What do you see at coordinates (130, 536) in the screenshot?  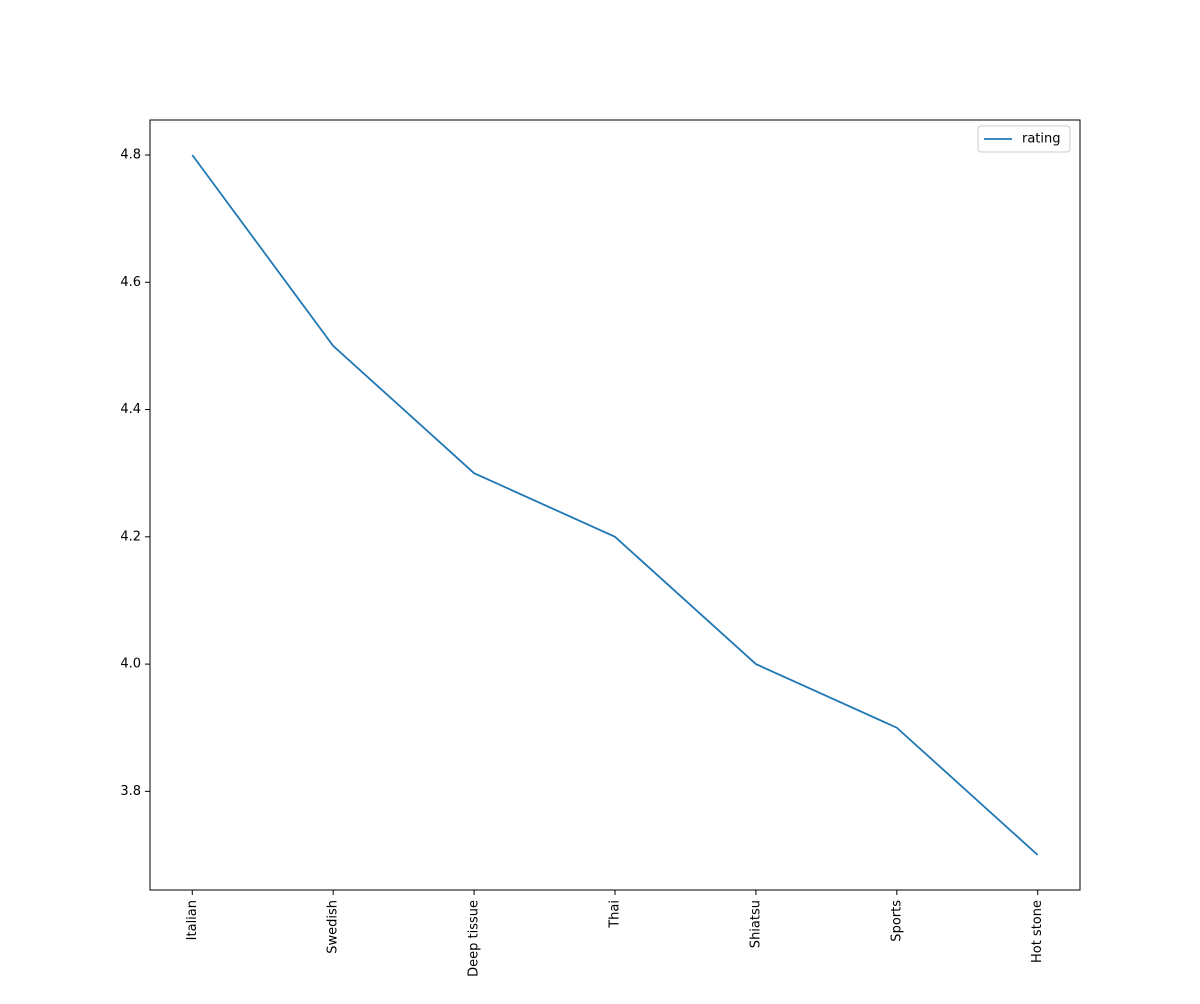 I see `y-tick-label: 4.2` at bounding box center [130, 536].